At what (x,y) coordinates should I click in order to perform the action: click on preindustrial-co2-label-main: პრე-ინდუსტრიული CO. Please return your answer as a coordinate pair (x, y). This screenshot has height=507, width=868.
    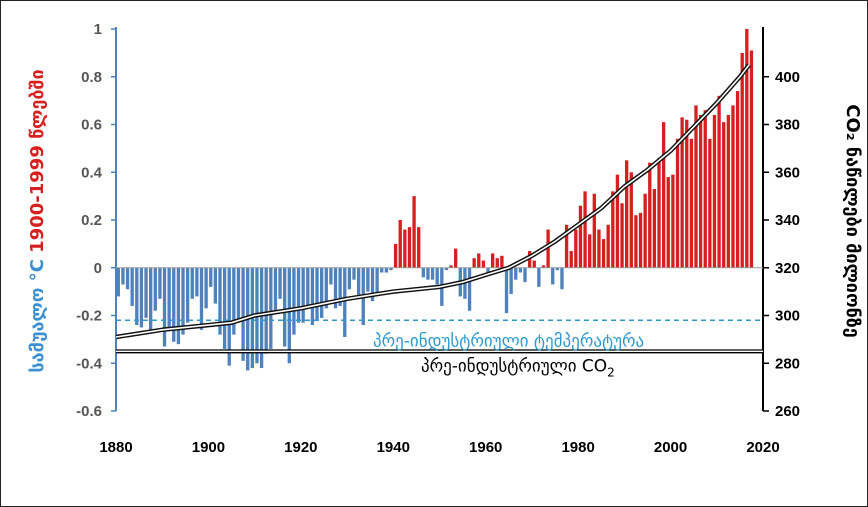
    Looking at the image, I should click on (514, 366).